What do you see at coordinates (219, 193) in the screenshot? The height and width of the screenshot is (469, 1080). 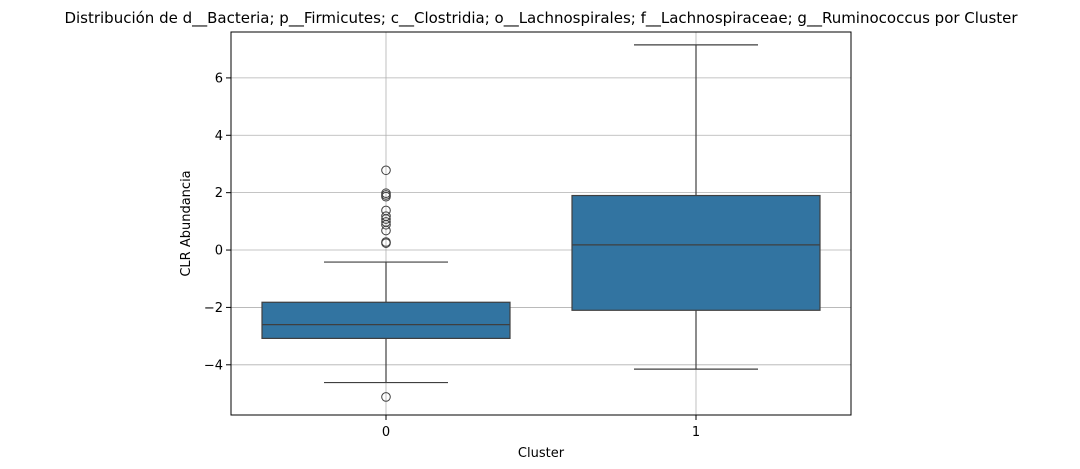 I see `y-tick-label: 2` at bounding box center [219, 193].